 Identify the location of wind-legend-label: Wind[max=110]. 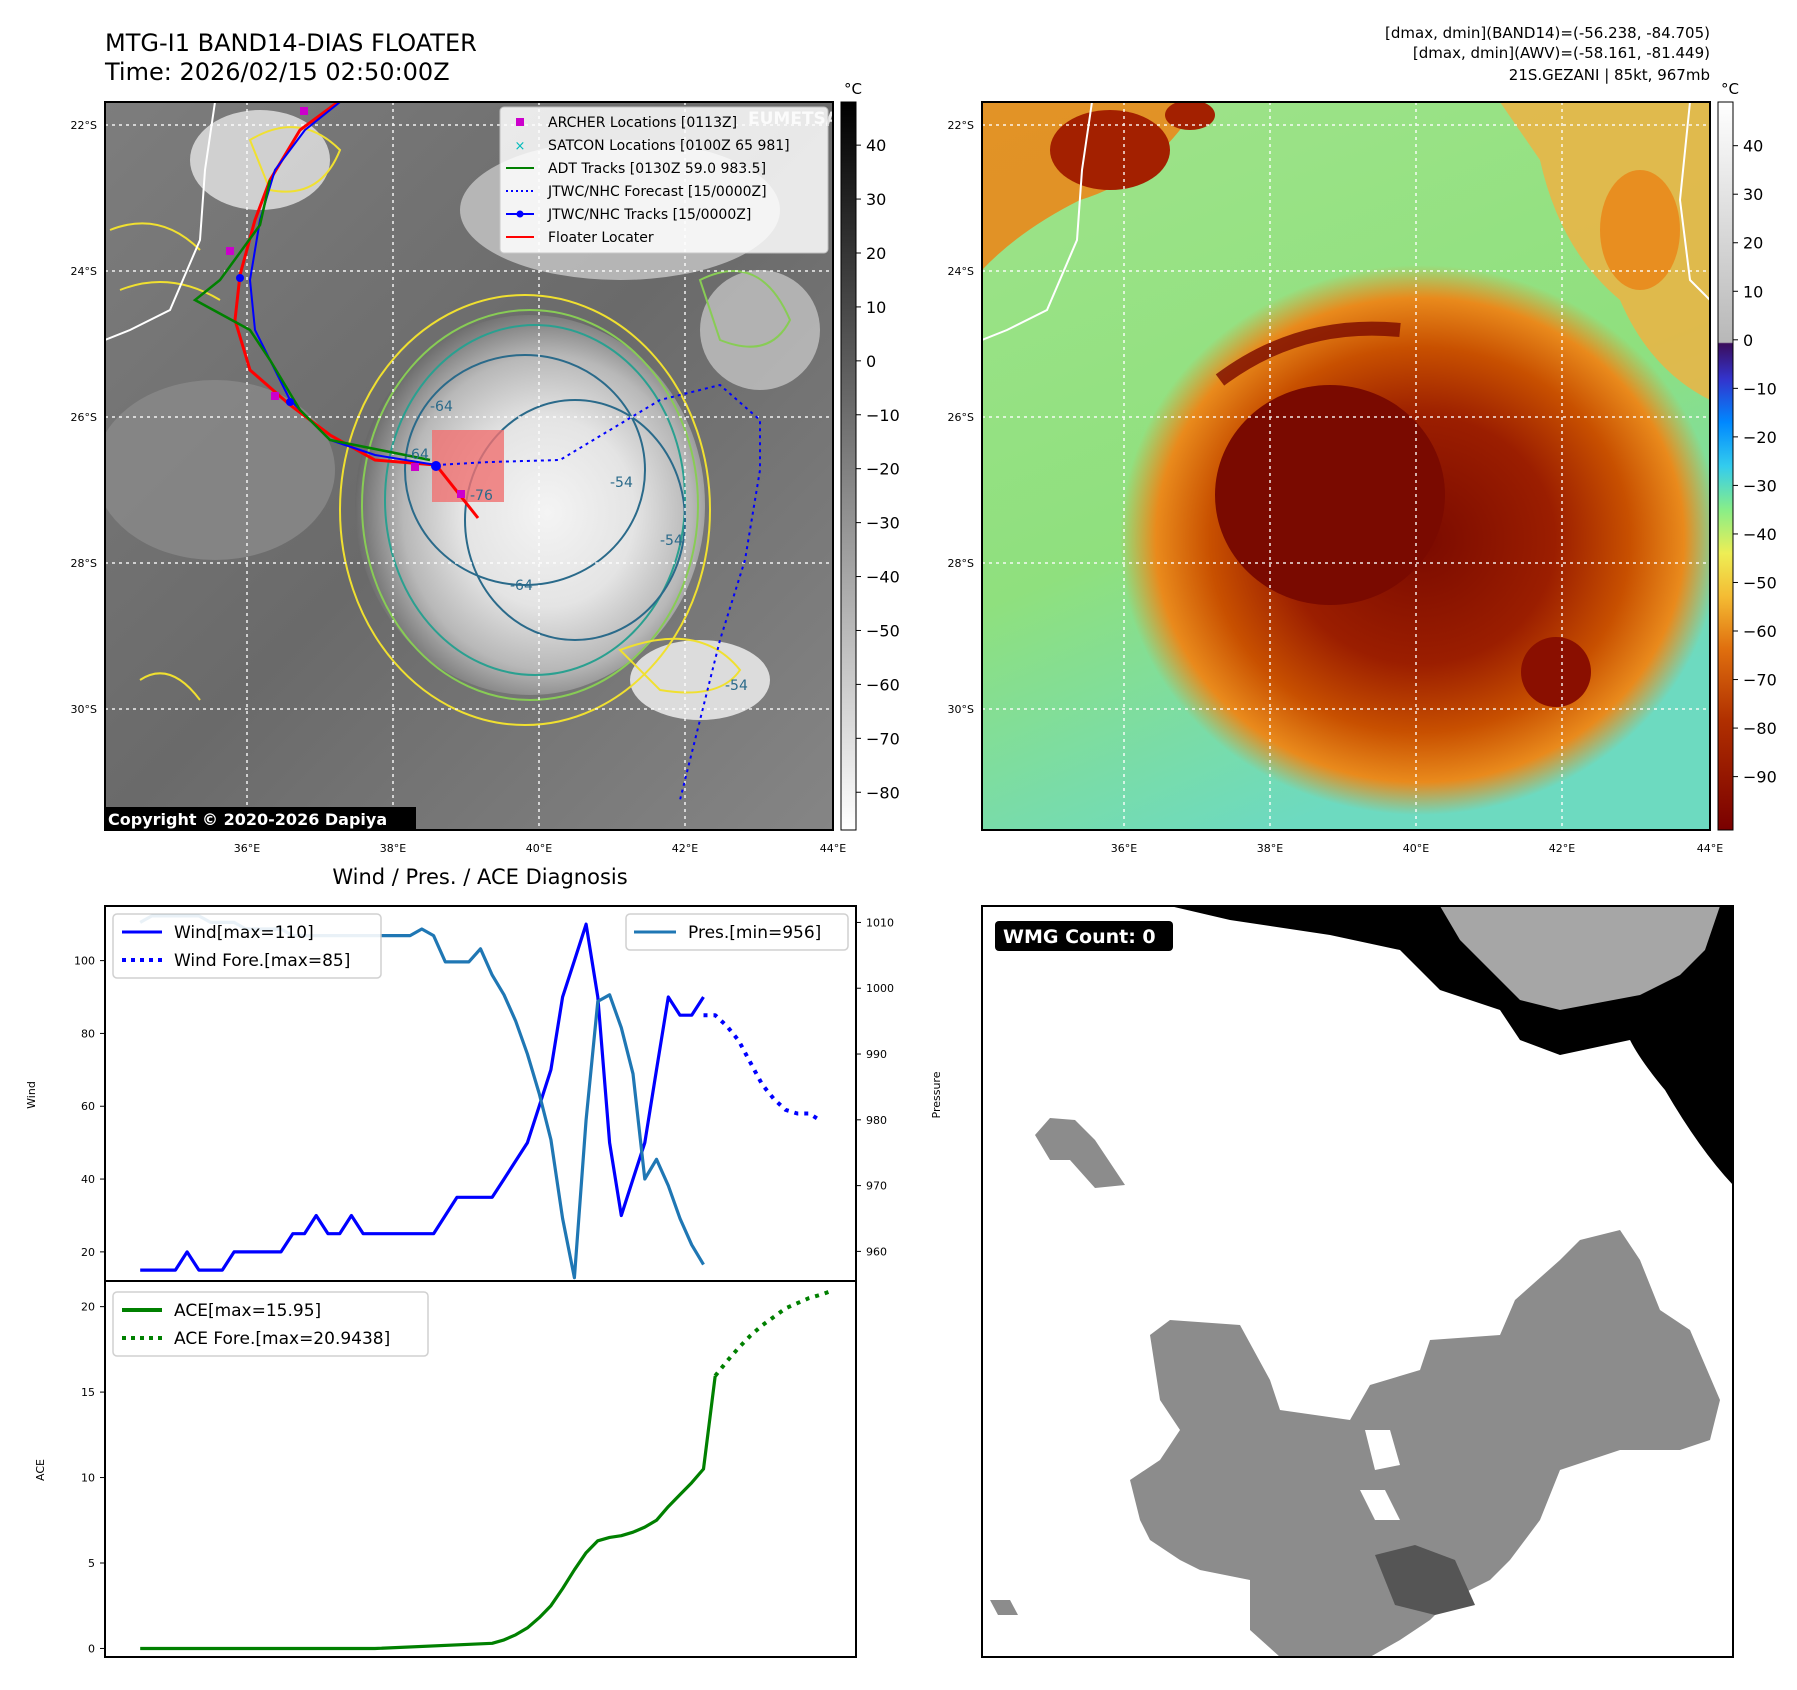
(244, 933).